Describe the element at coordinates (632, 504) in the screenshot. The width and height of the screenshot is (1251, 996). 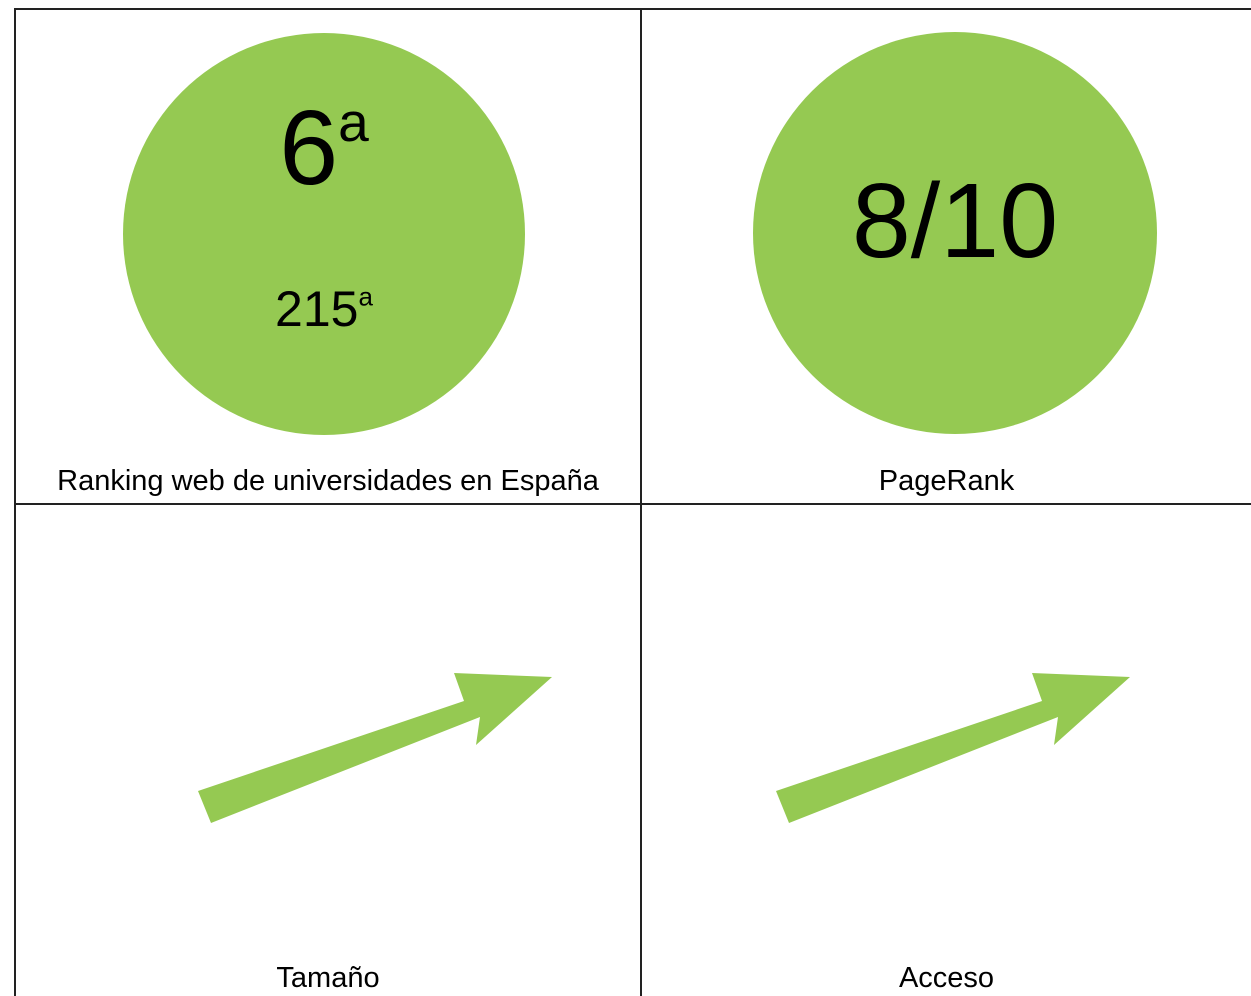
I see `grid-middle-divider` at that location.